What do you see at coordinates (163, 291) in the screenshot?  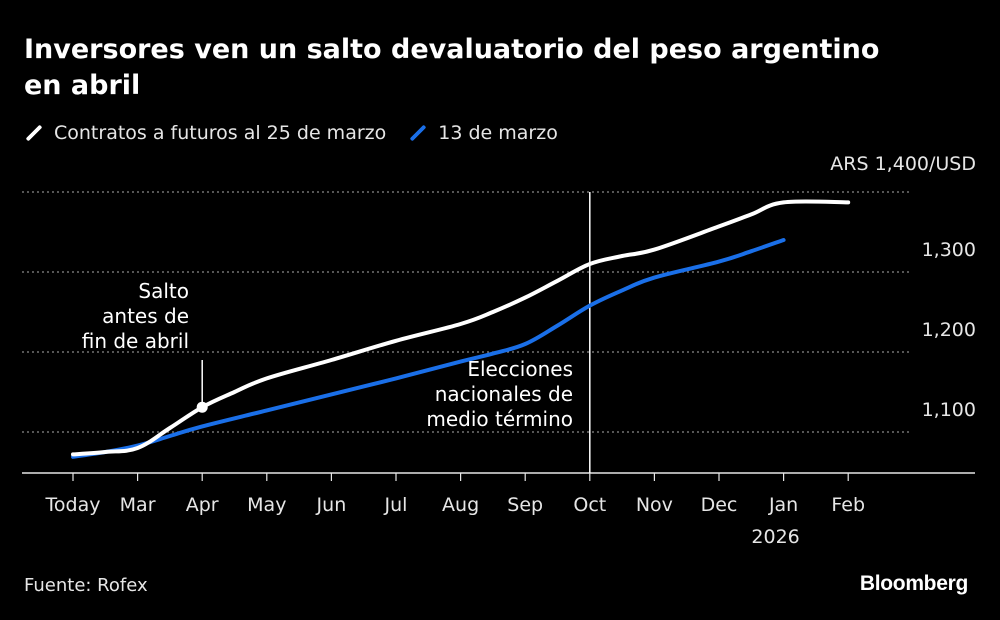 I see `annotation-salto-line-0: Salto` at bounding box center [163, 291].